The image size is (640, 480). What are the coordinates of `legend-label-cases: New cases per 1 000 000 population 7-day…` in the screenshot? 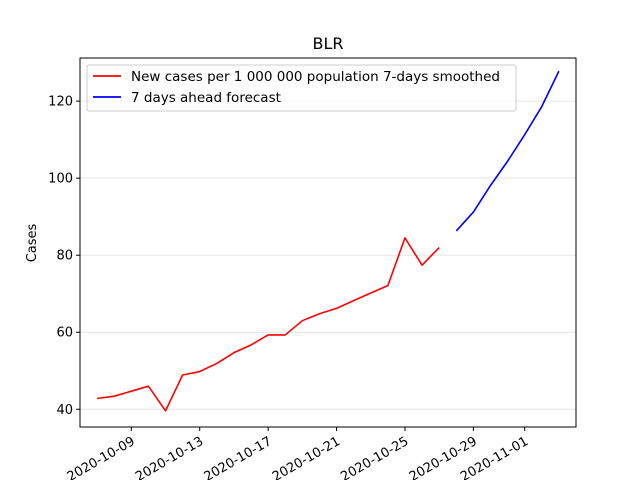 It's located at (315, 77).